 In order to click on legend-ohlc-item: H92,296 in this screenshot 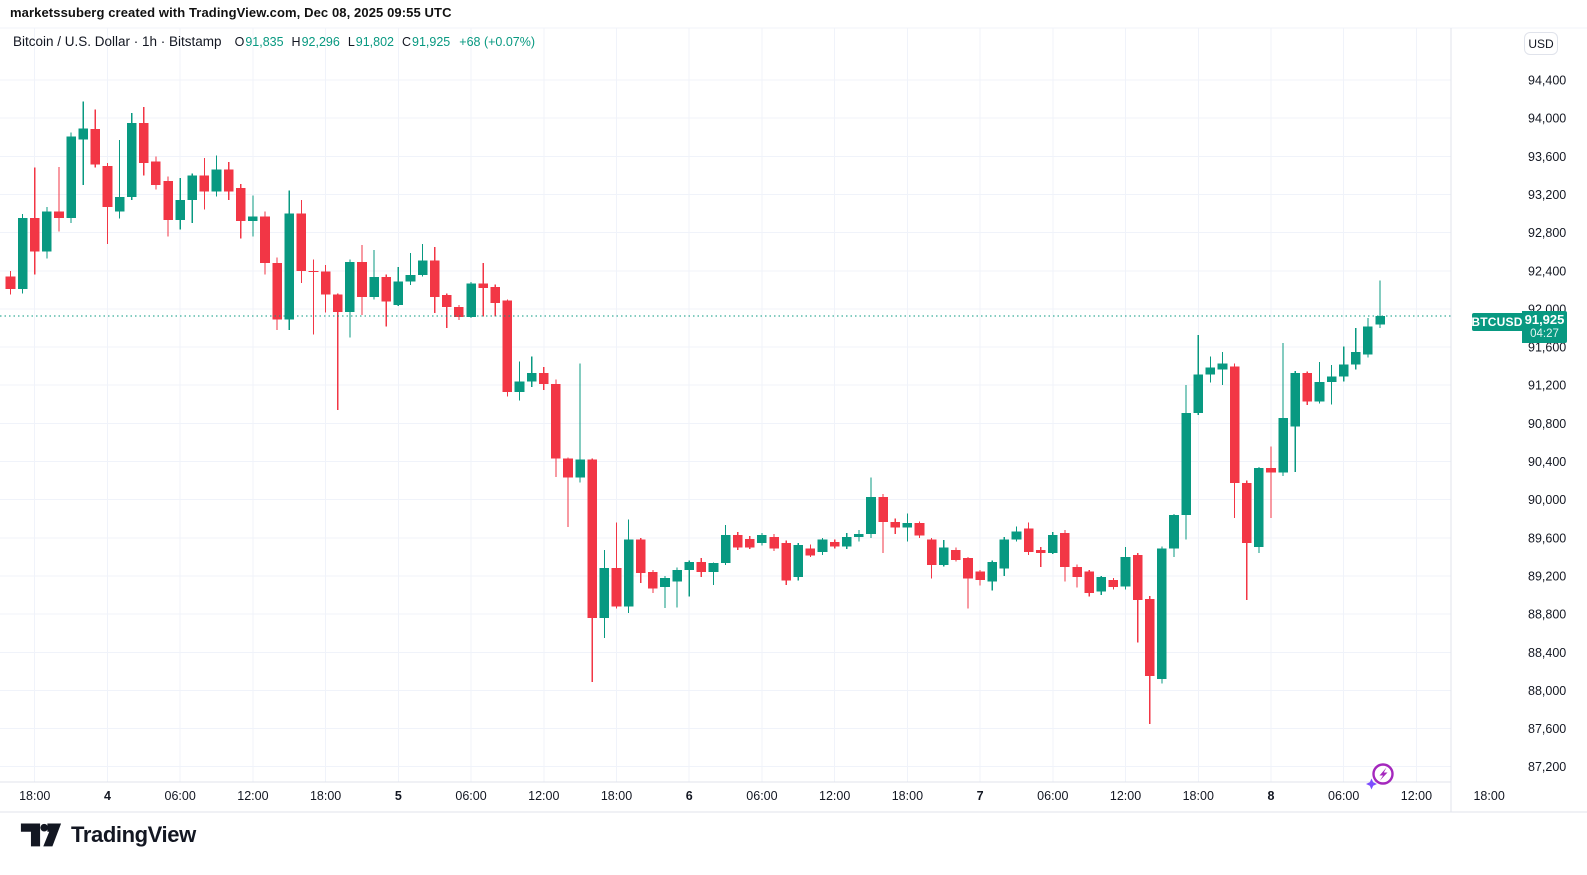, I will do `click(315, 42)`.